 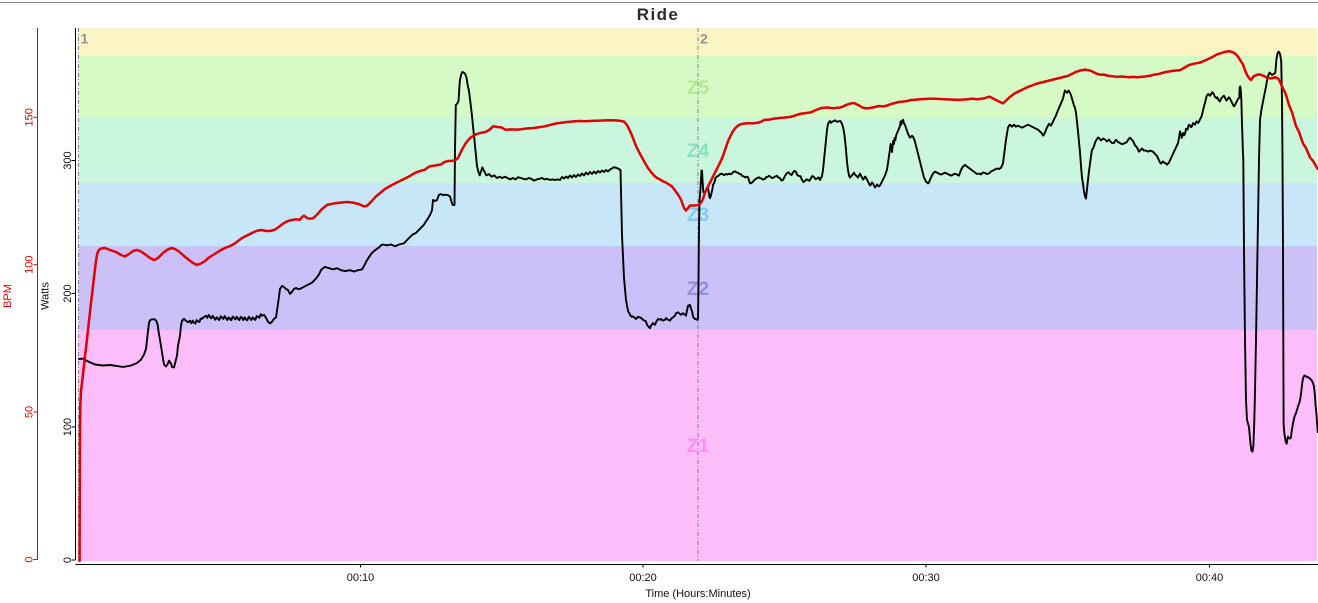 I want to click on svg-text: 300, so click(x=68, y=160).